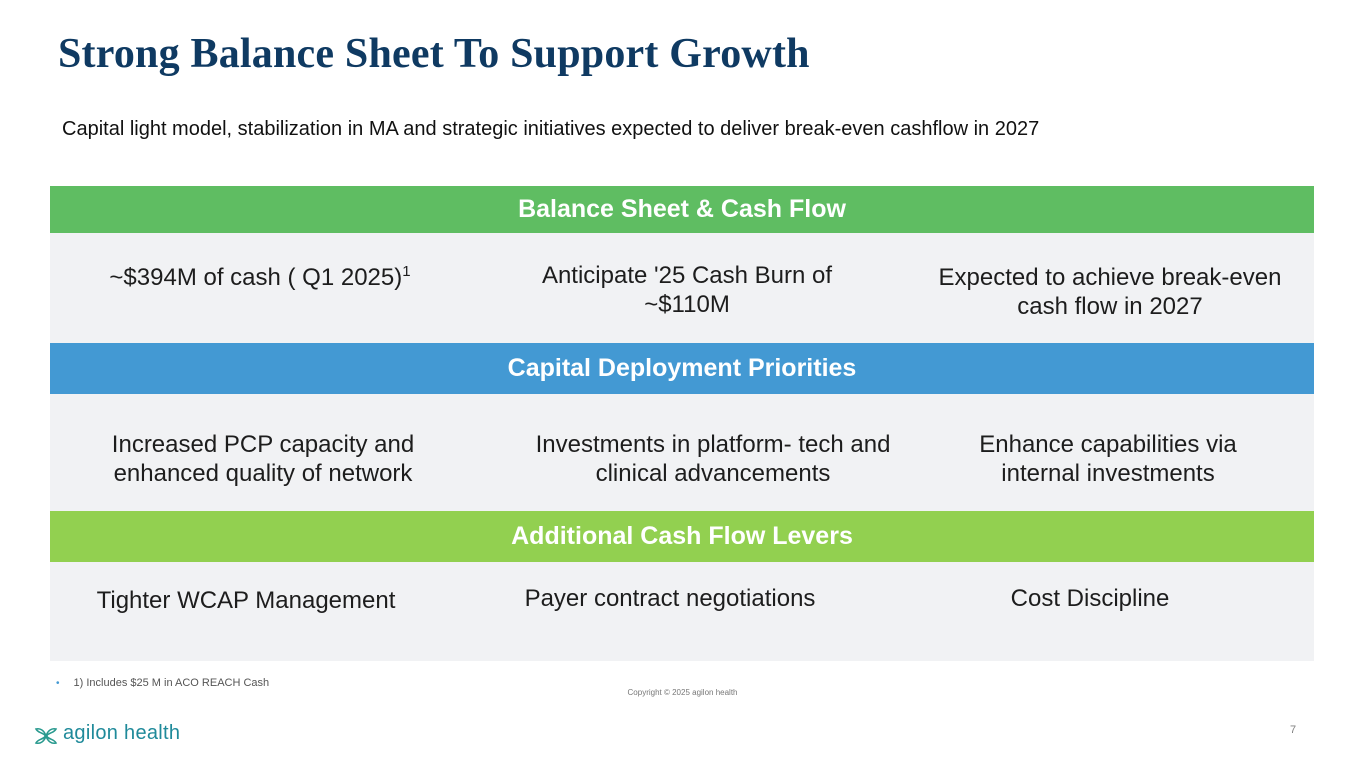  Describe the element at coordinates (1110, 277) in the screenshot. I see `break-even-line1: Expected to achieve break-even` at that location.